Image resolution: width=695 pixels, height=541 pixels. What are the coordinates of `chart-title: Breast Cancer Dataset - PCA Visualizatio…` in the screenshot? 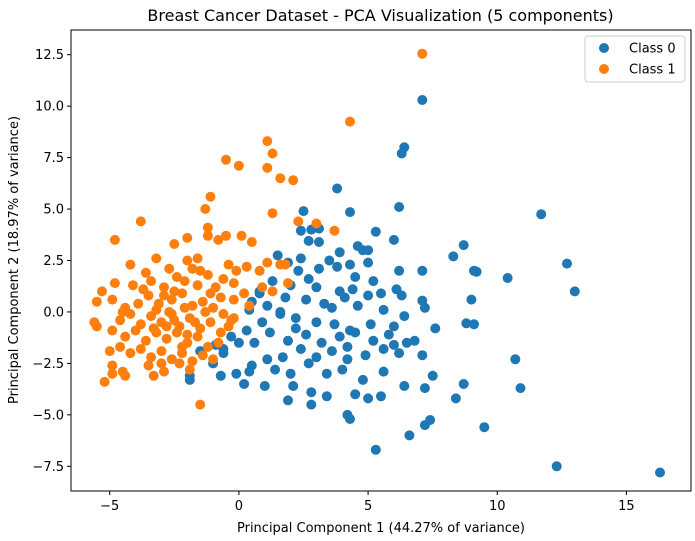 It's located at (380, 15).